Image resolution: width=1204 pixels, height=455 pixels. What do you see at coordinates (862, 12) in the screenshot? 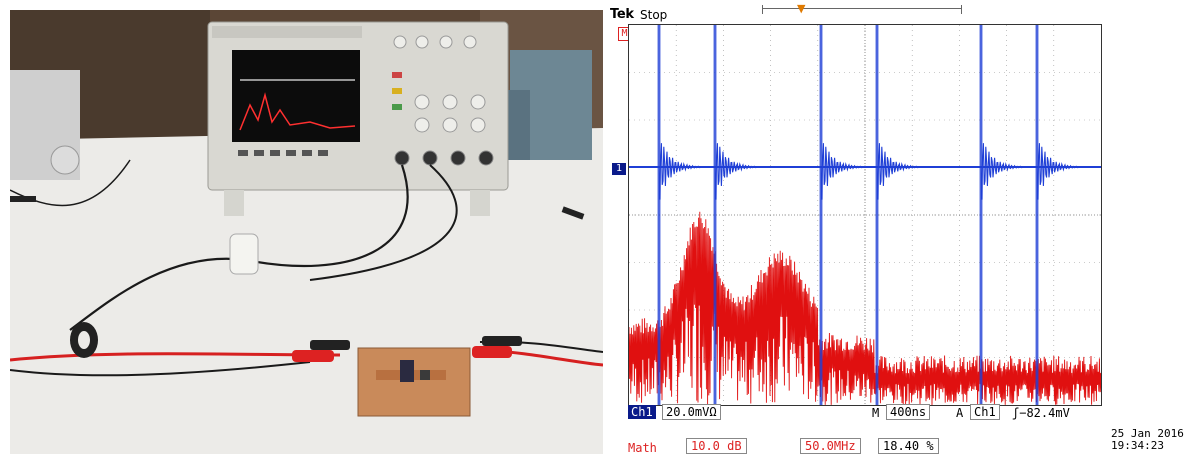
I see `record-position-bar` at bounding box center [862, 12].